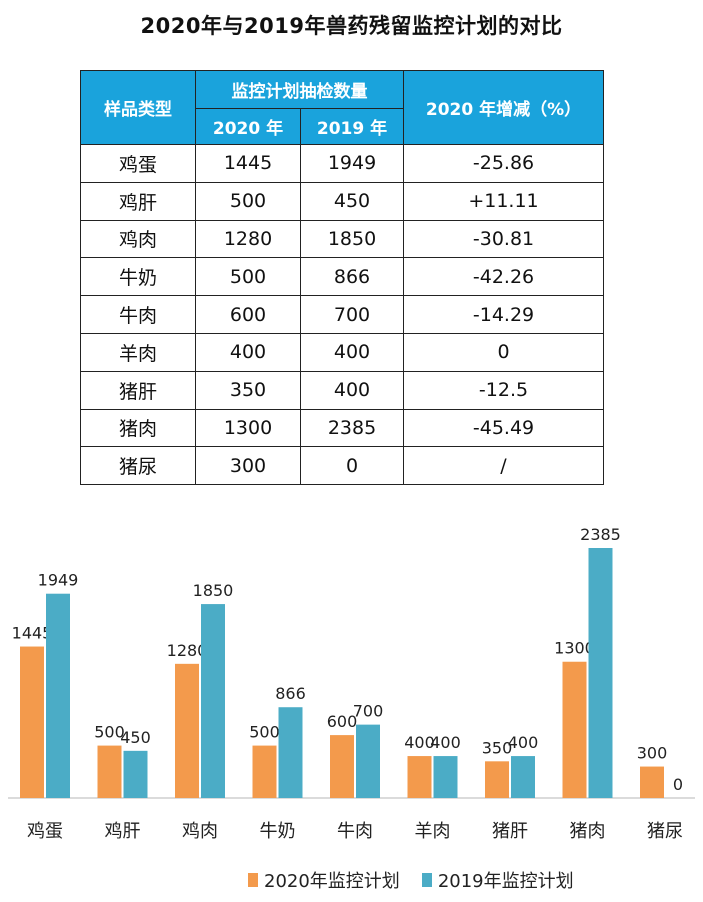  What do you see at coordinates (505, 881) in the screenshot?
I see `legend-label-2019: 2019年监控计划` at bounding box center [505, 881].